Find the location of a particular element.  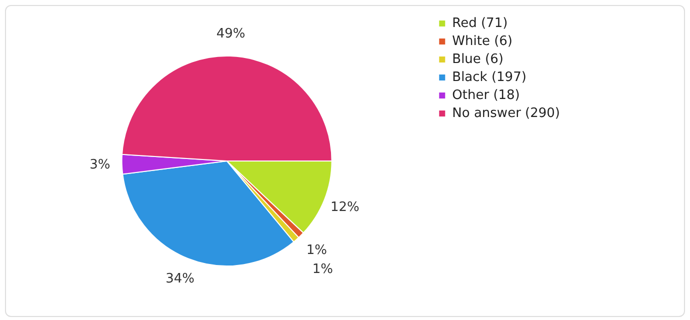

legend-label: Red (71) is located at coordinates (480, 23).